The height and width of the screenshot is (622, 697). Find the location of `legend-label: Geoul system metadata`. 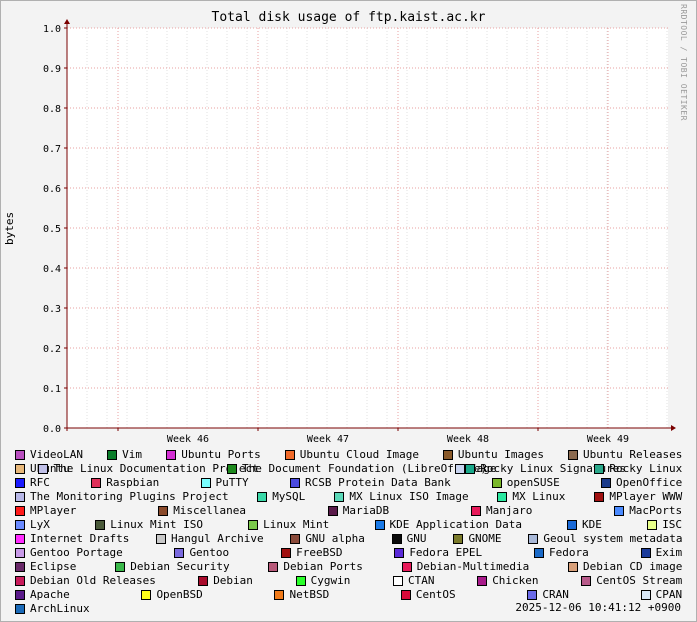

legend-label: Geoul system metadata is located at coordinates (613, 538).